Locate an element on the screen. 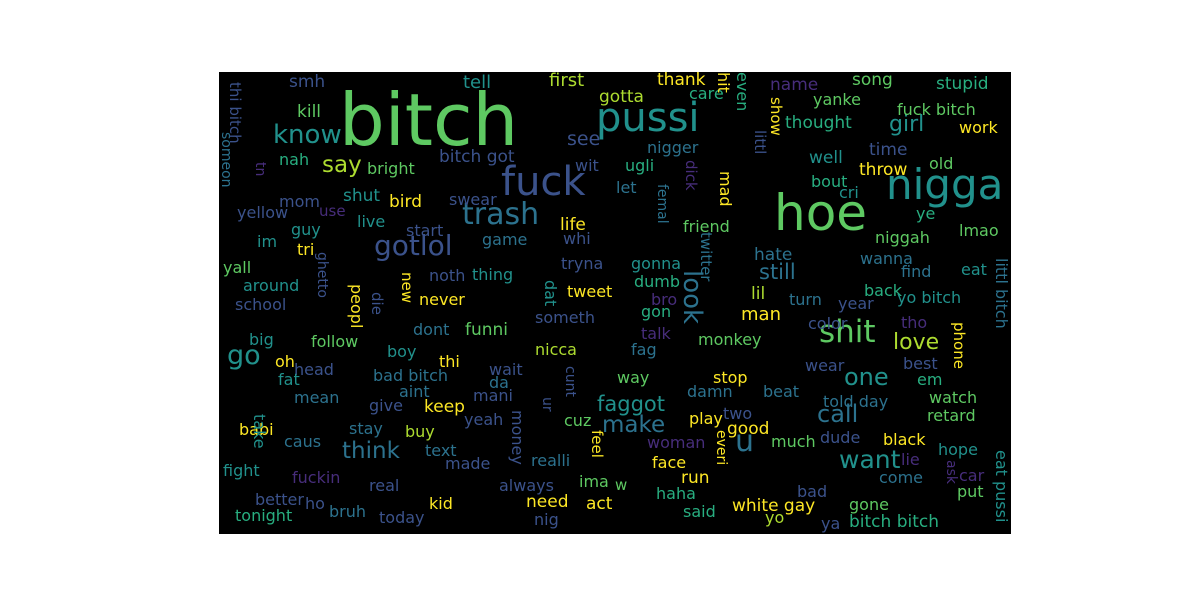 The height and width of the screenshot is (600, 1200). cloud-word: oh is located at coordinates (285, 361).